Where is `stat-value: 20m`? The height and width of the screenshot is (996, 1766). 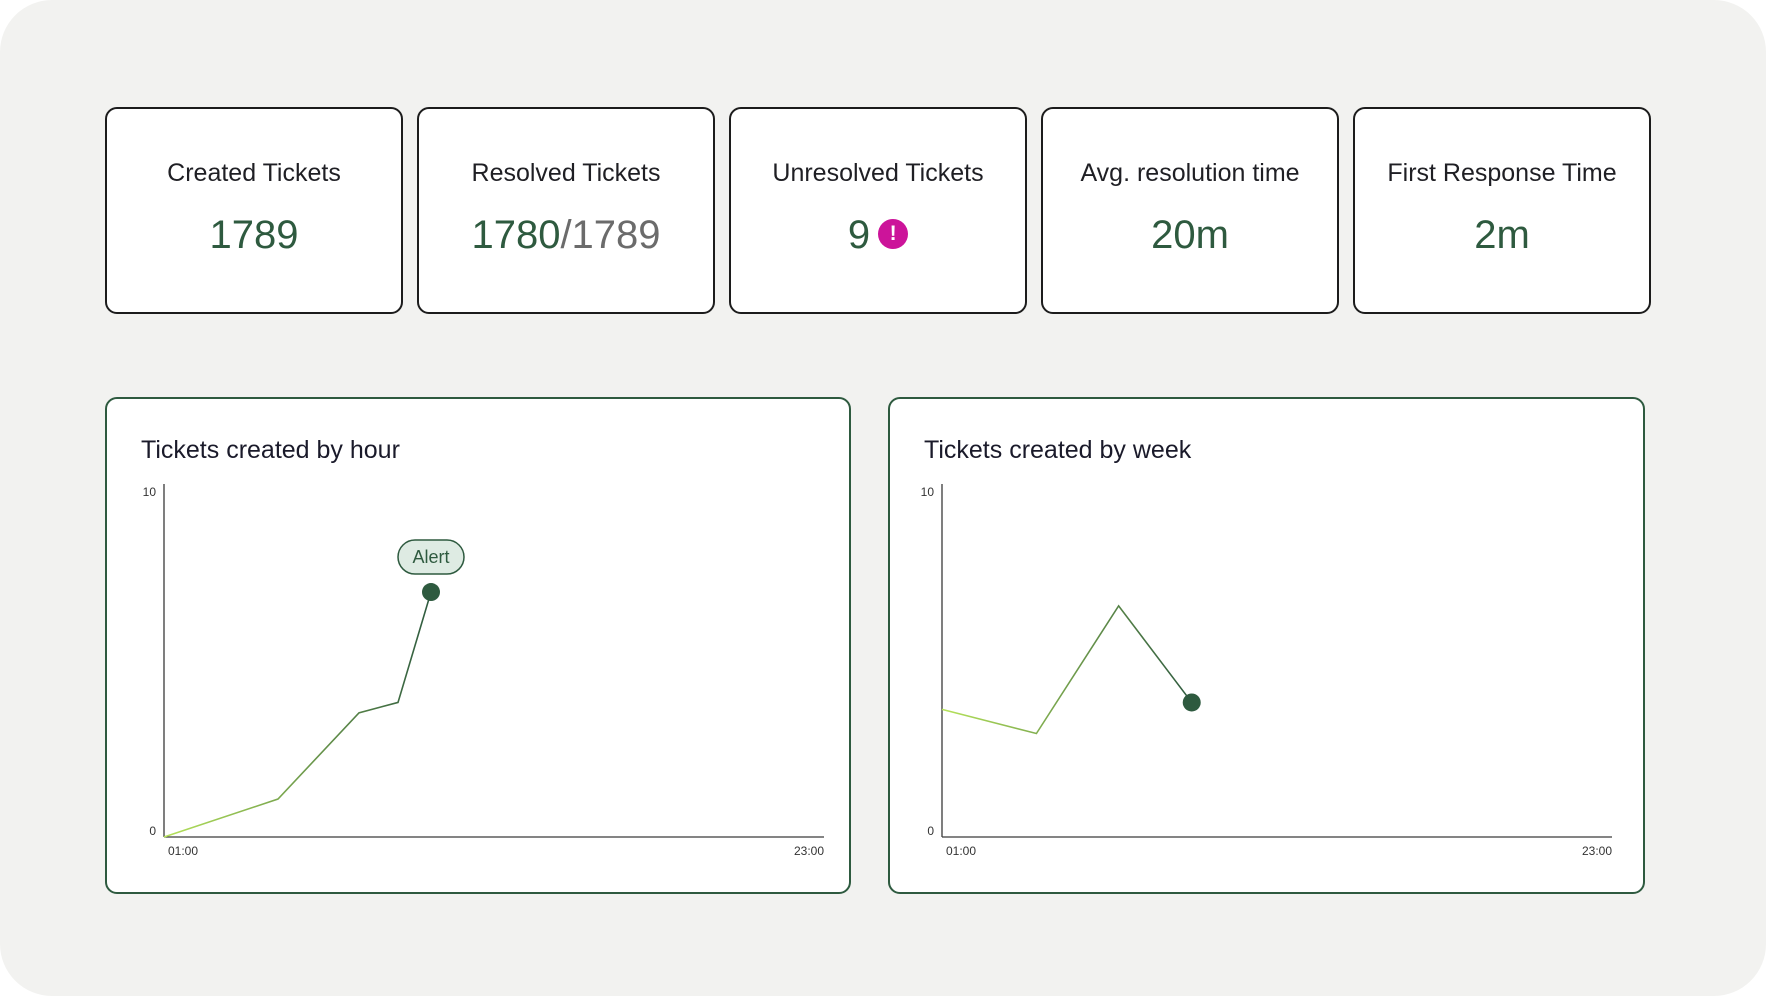 stat-value: 20m is located at coordinates (1190, 235).